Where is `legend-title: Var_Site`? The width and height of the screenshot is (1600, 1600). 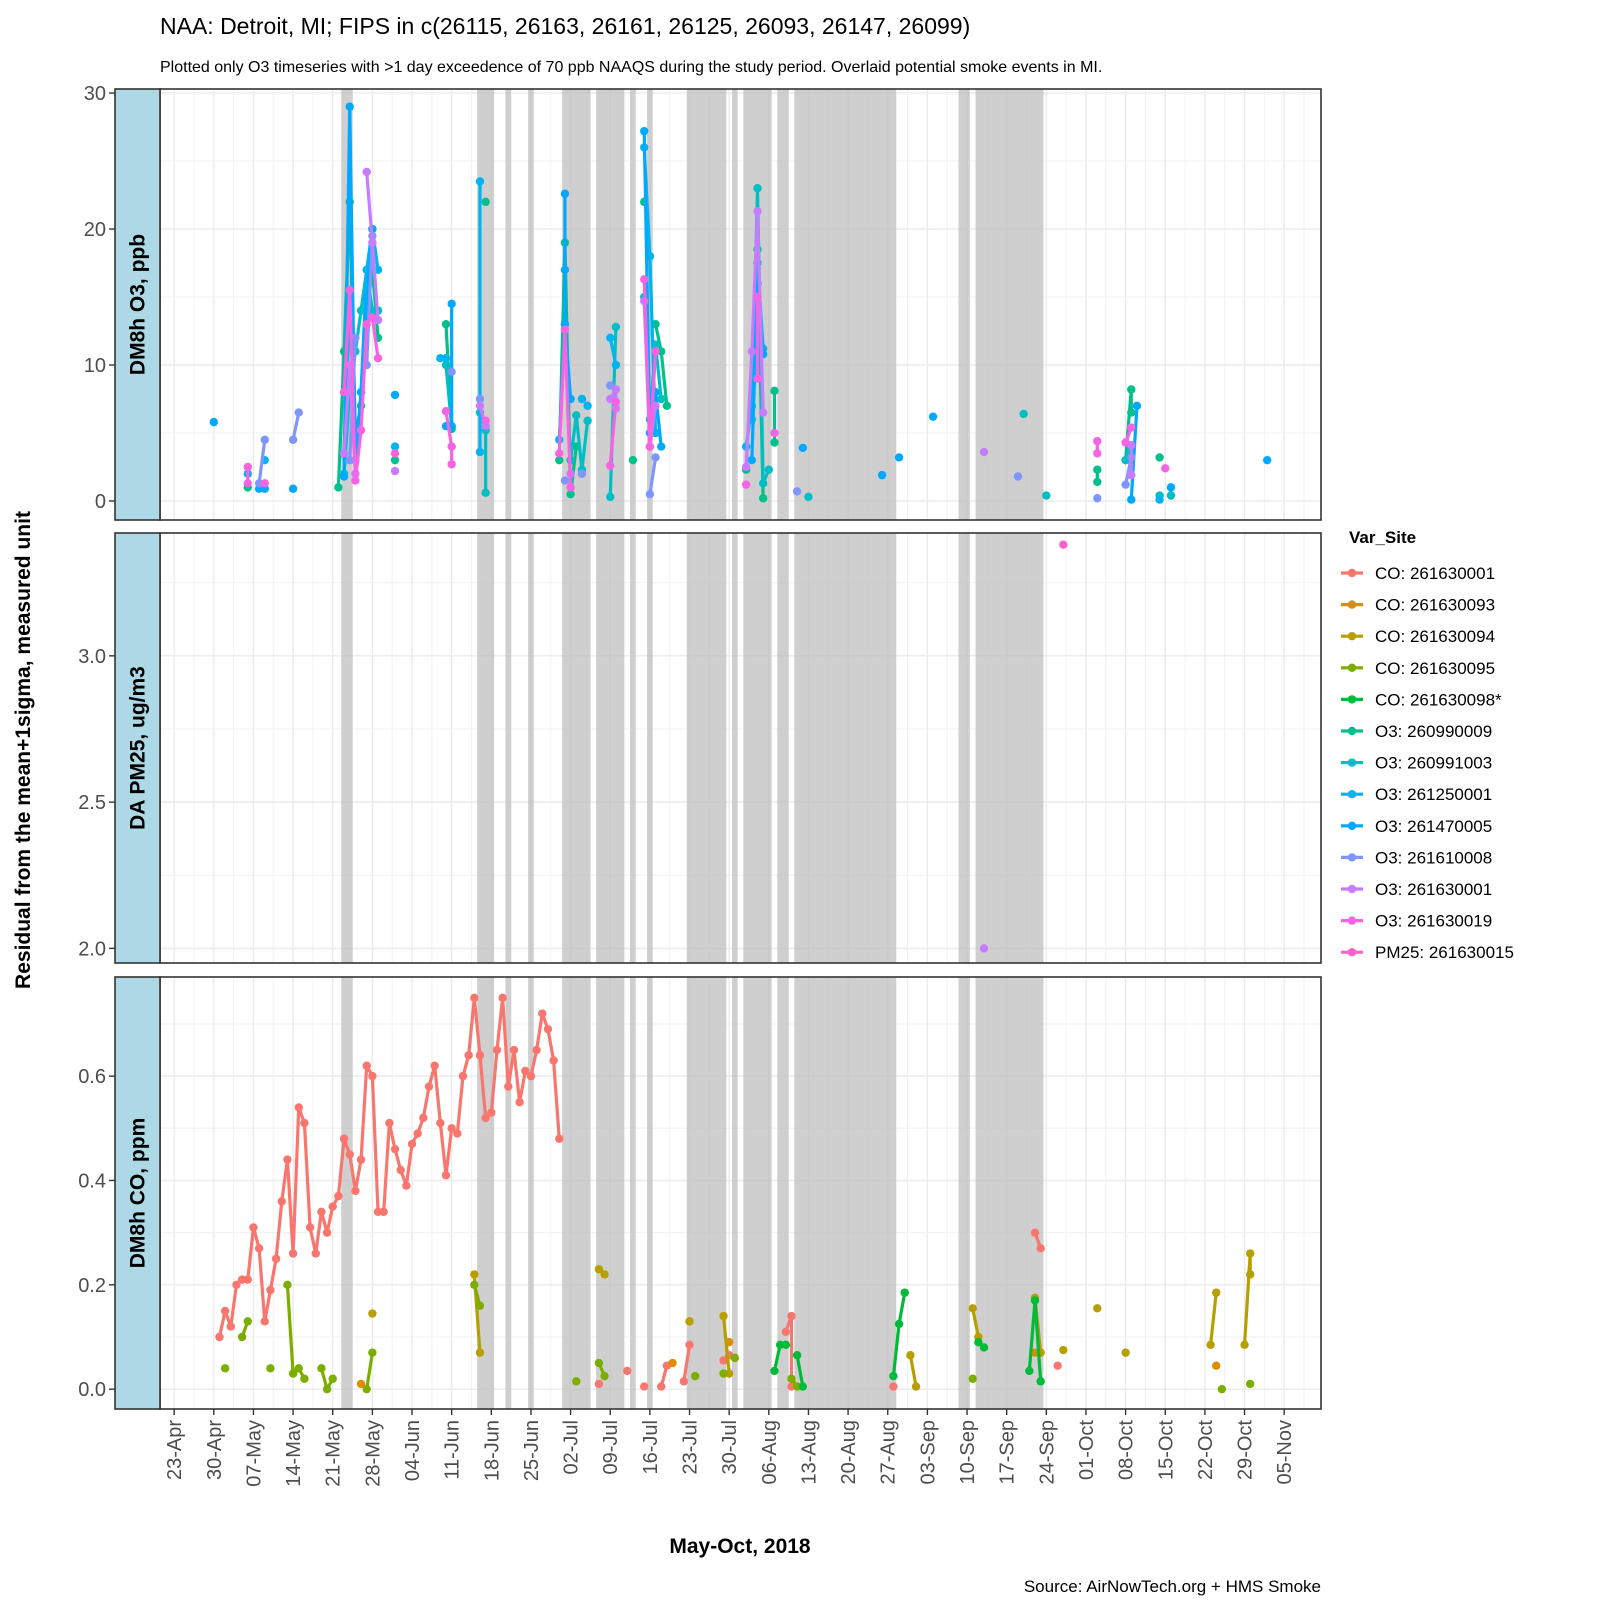 legend-title: Var_Site is located at coordinates (1382, 537).